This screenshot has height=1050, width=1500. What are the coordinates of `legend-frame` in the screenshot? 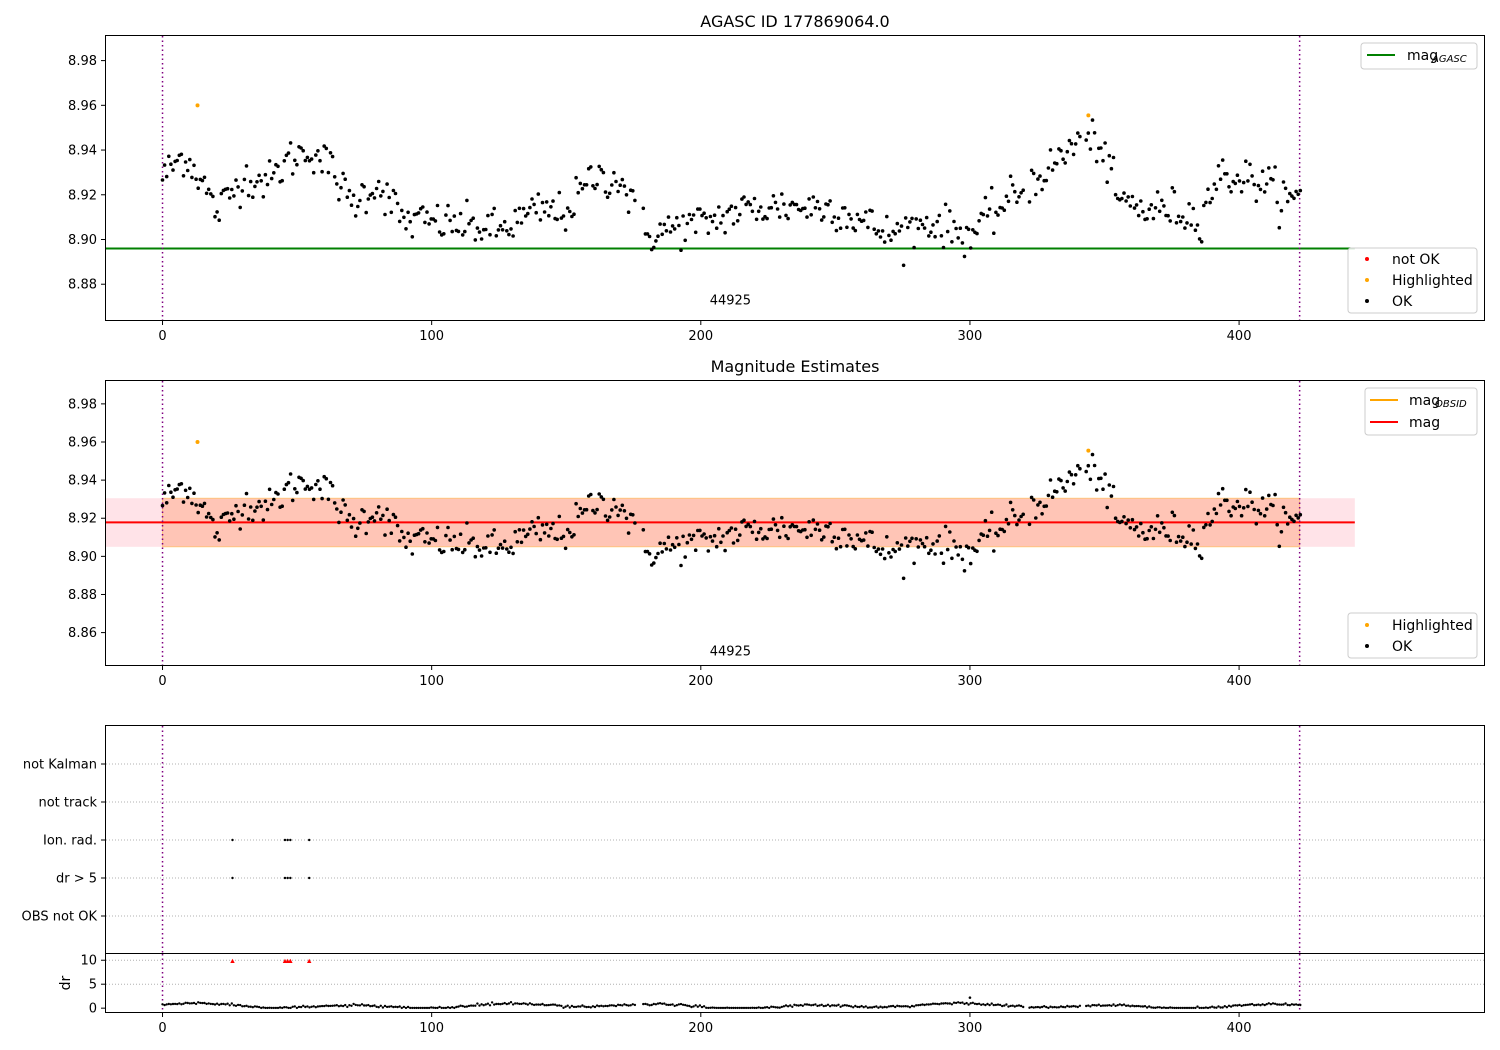 It's located at (1412, 280).